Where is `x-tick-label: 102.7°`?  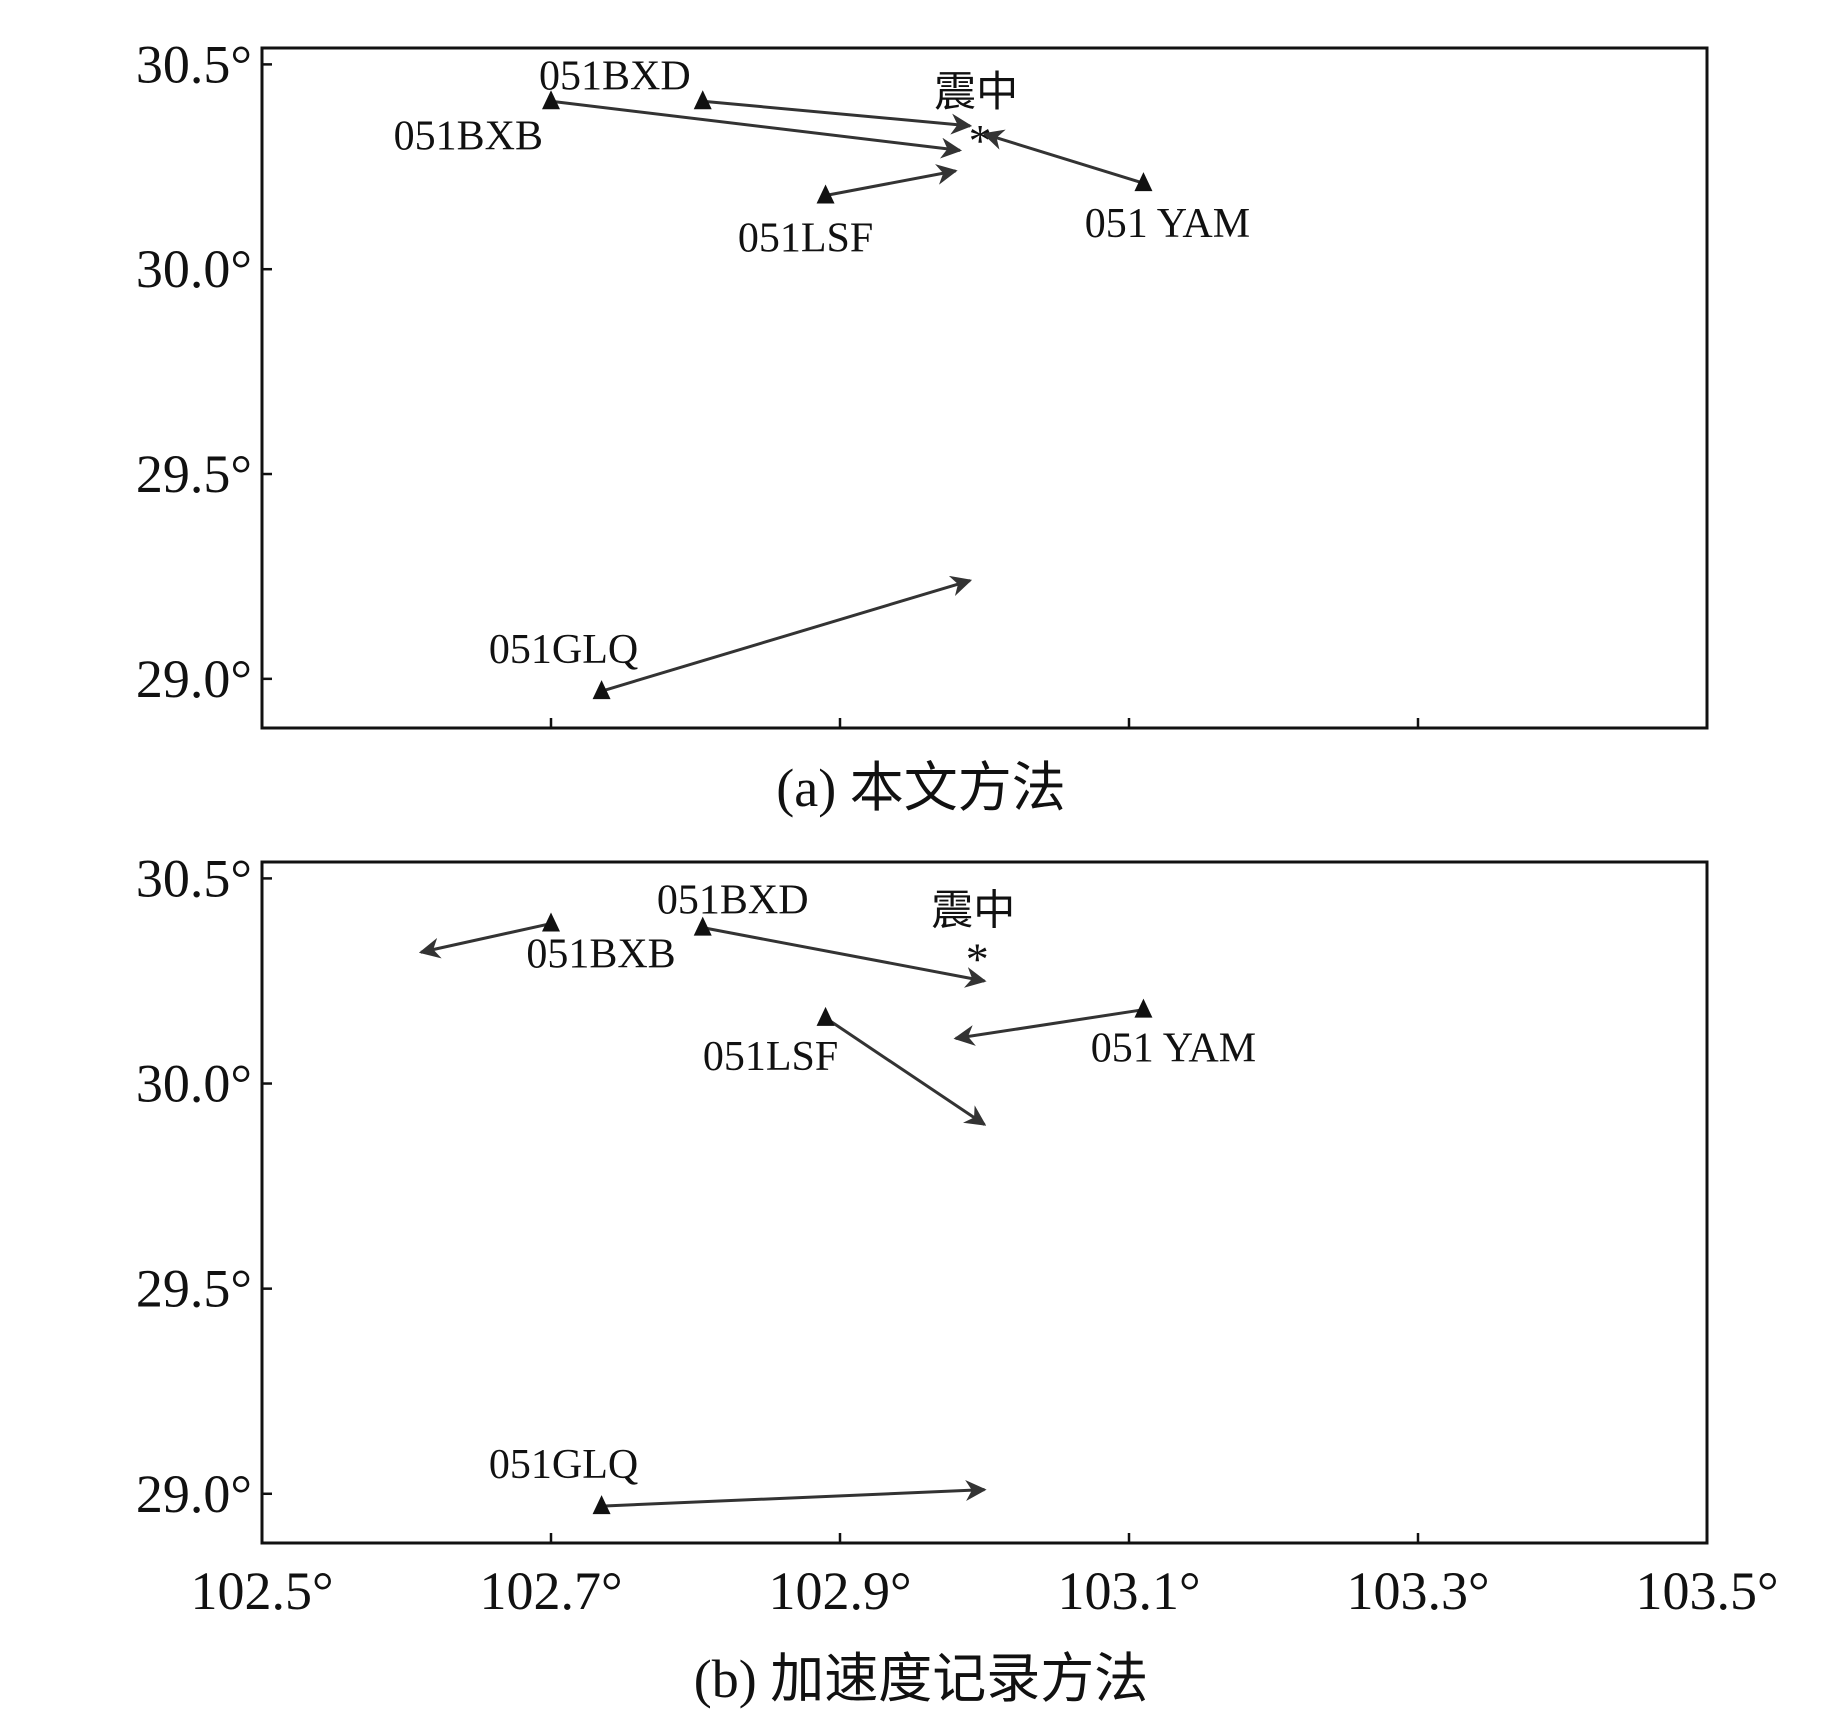
x-tick-label: 102.7° is located at coordinates (550, 1591).